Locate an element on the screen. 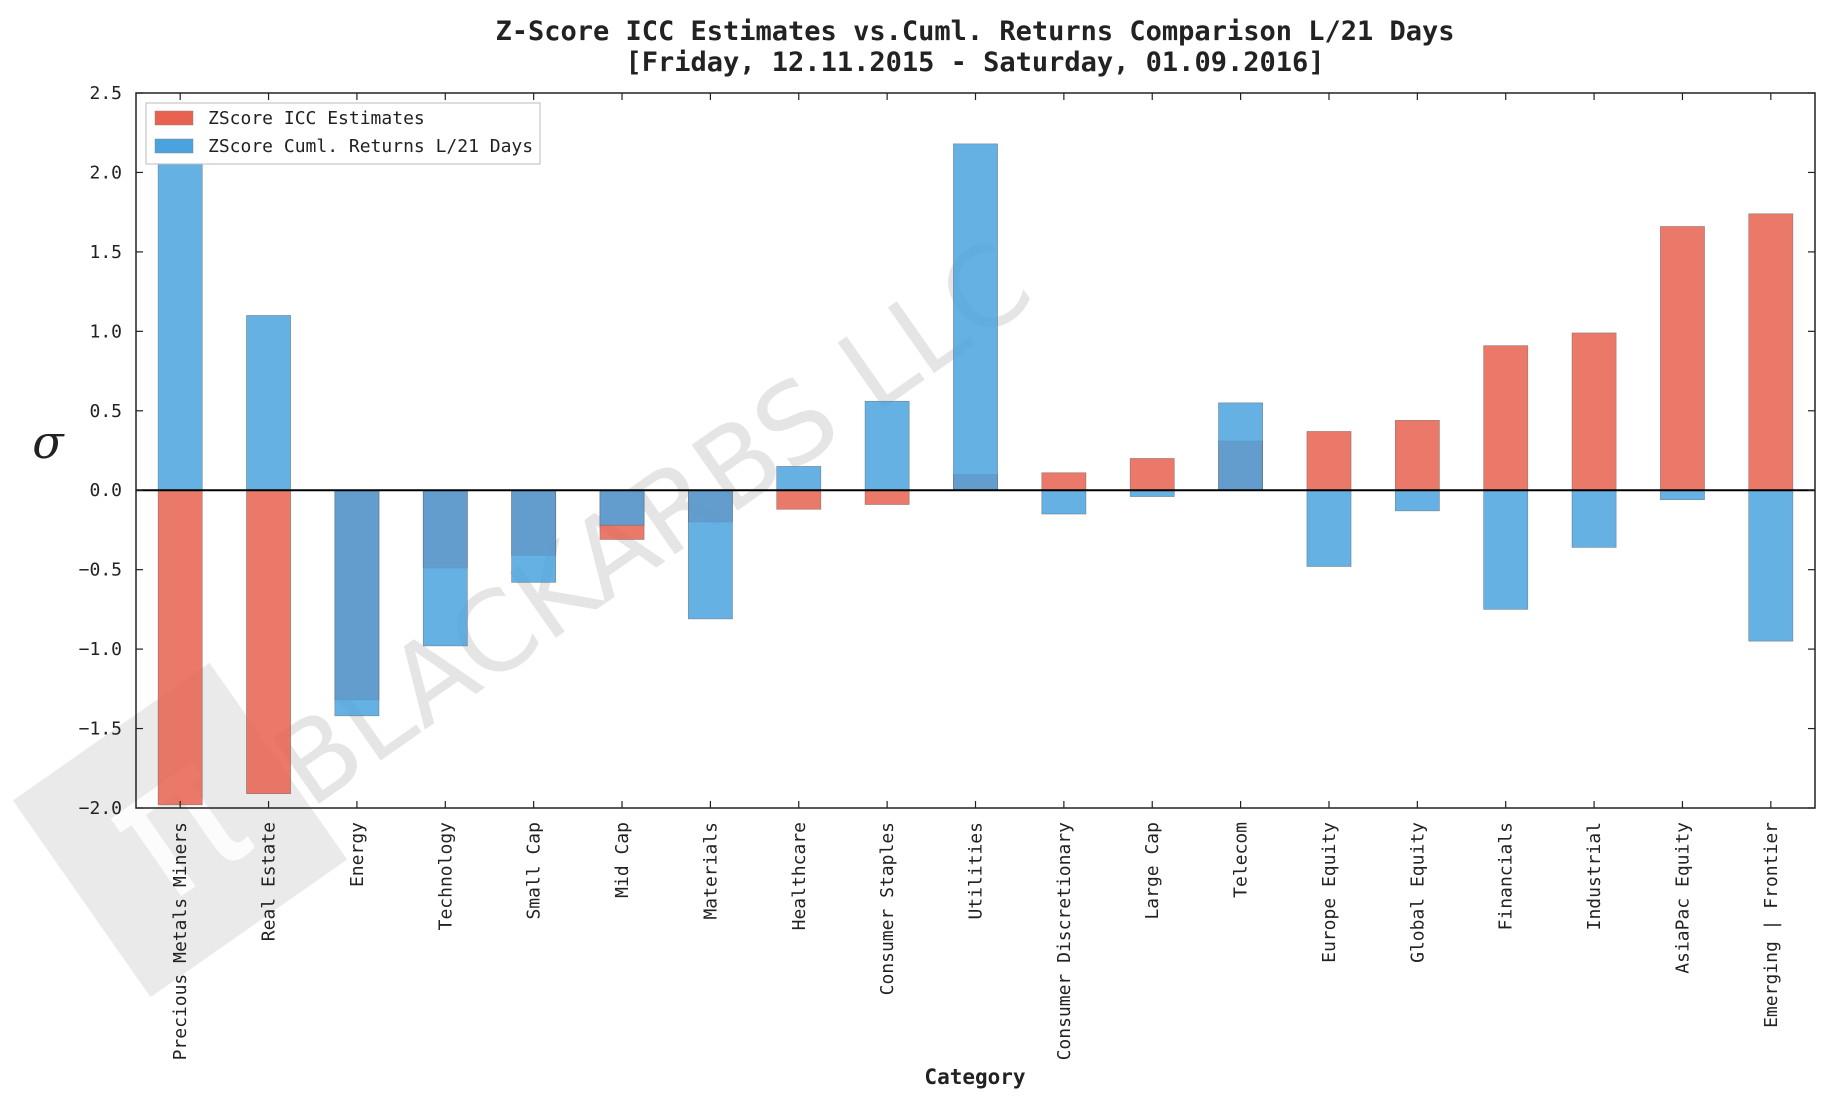 The image size is (1825, 1100). bar-icc-real-estate is located at coordinates (268, 642).